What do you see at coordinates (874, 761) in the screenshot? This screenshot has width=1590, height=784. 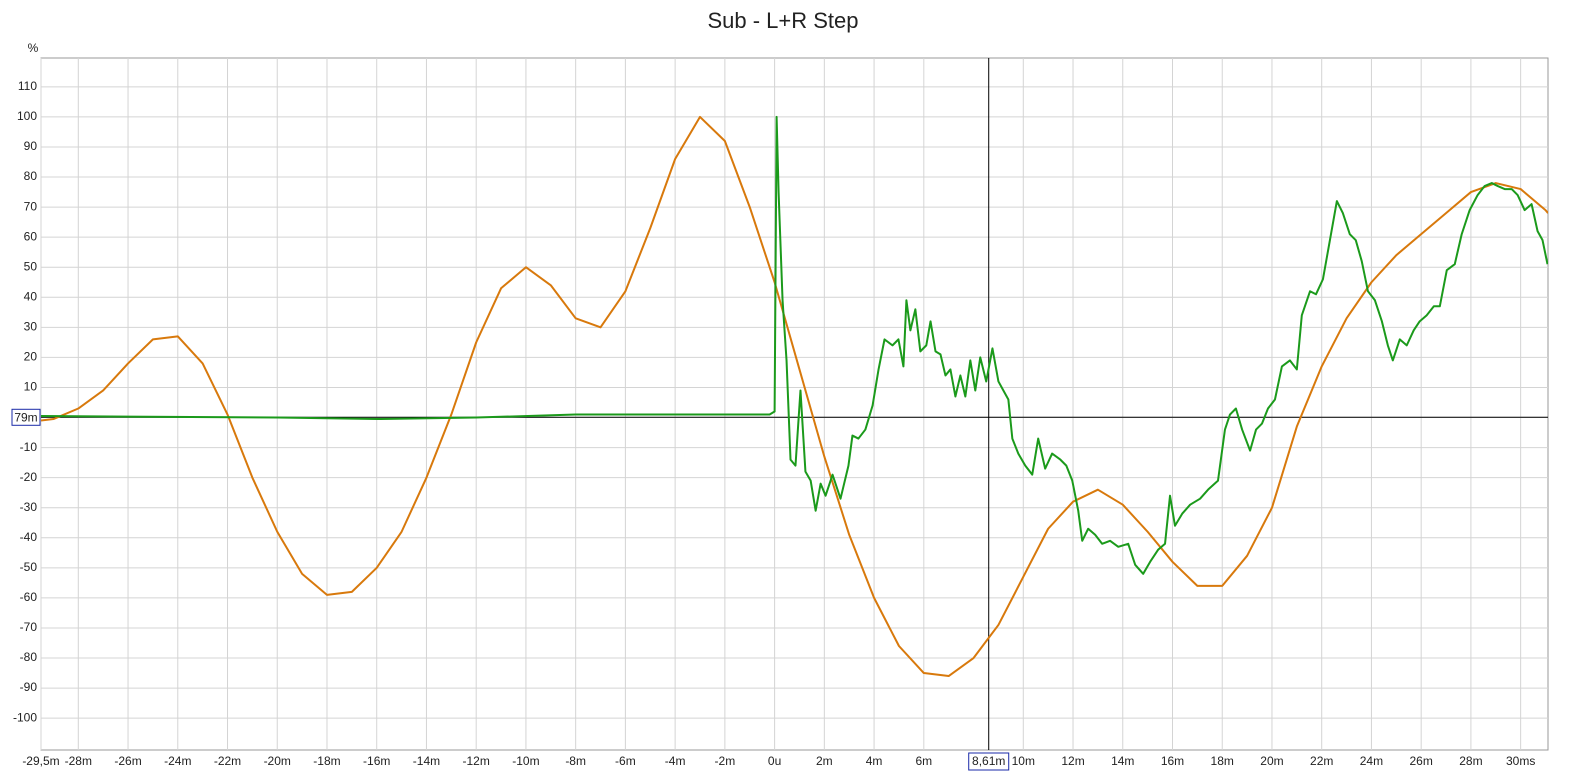 I see `x-tick-label: 4m` at bounding box center [874, 761].